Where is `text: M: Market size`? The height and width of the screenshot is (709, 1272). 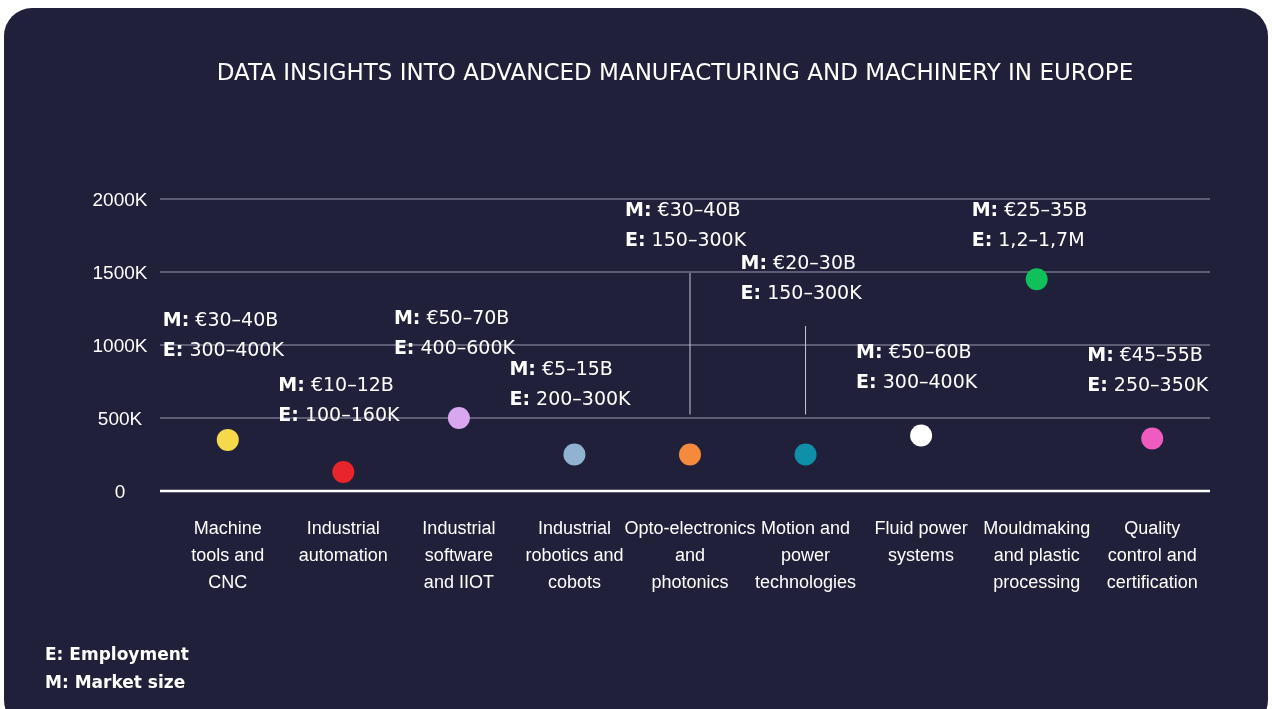 text: M: Market size is located at coordinates (115, 682).